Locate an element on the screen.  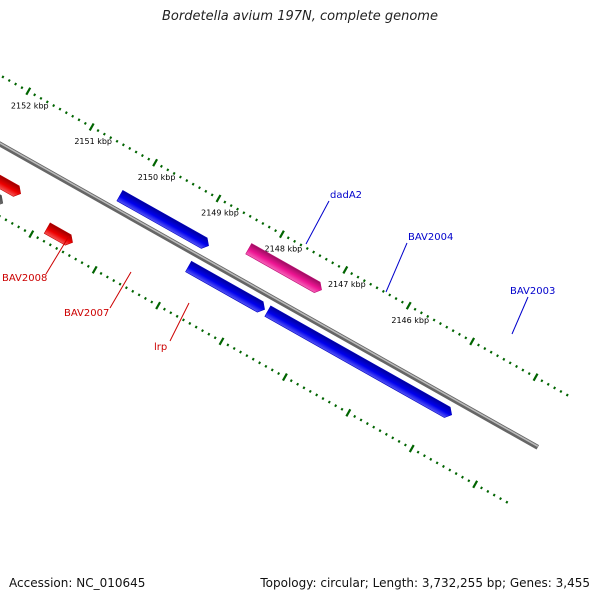
gene-arrow-bav2007 is located at coordinates (2, 190).